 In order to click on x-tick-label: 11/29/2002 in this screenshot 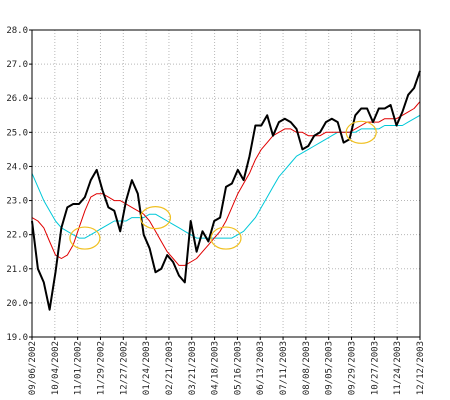, I will do `click(101, 368)`.